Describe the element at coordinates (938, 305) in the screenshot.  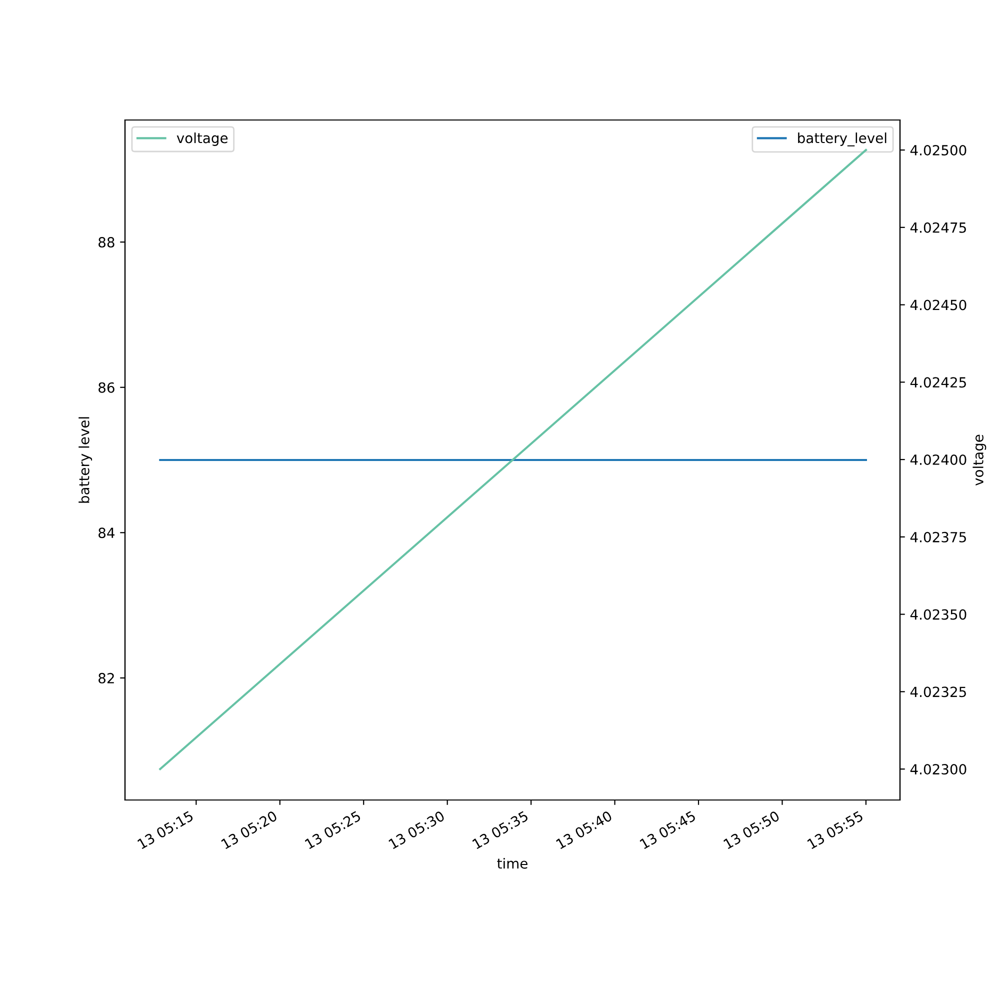
I see `y2-tick-label: 4.02450` at that location.